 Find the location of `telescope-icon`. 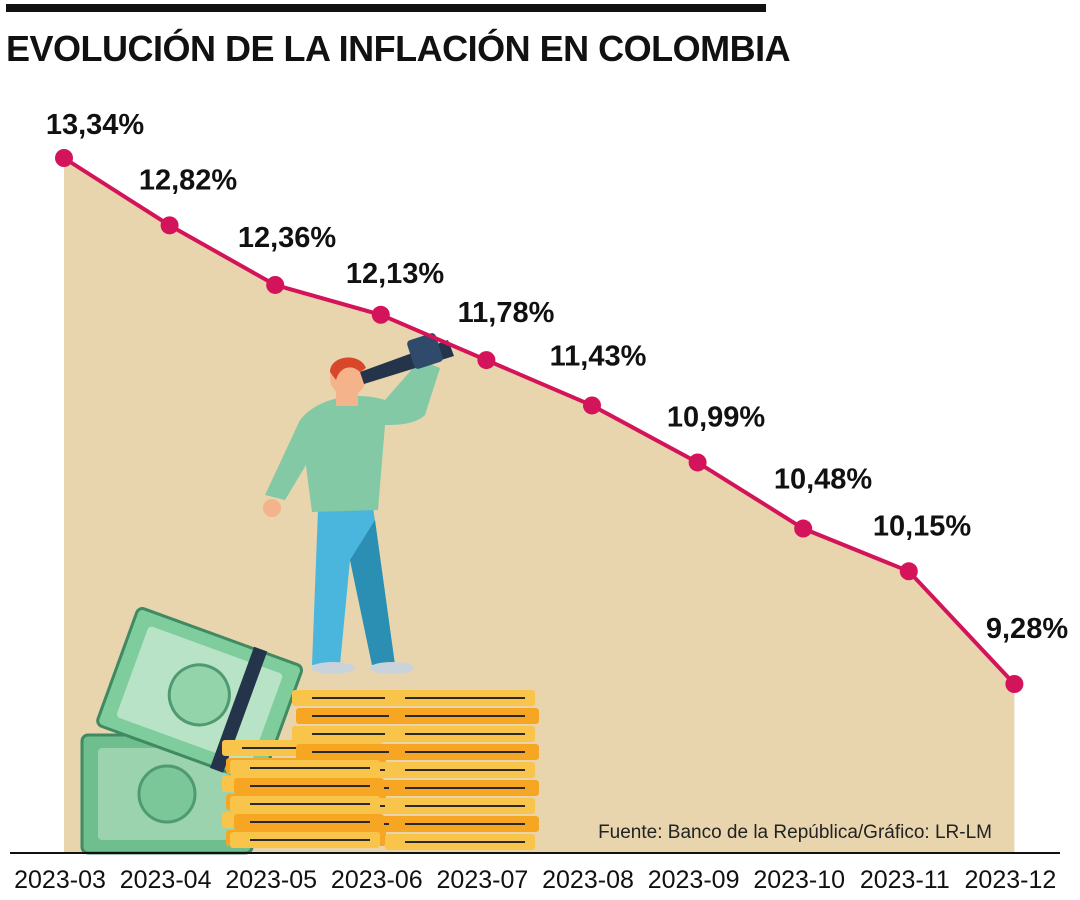

telescope-icon is located at coordinates (407, 358).